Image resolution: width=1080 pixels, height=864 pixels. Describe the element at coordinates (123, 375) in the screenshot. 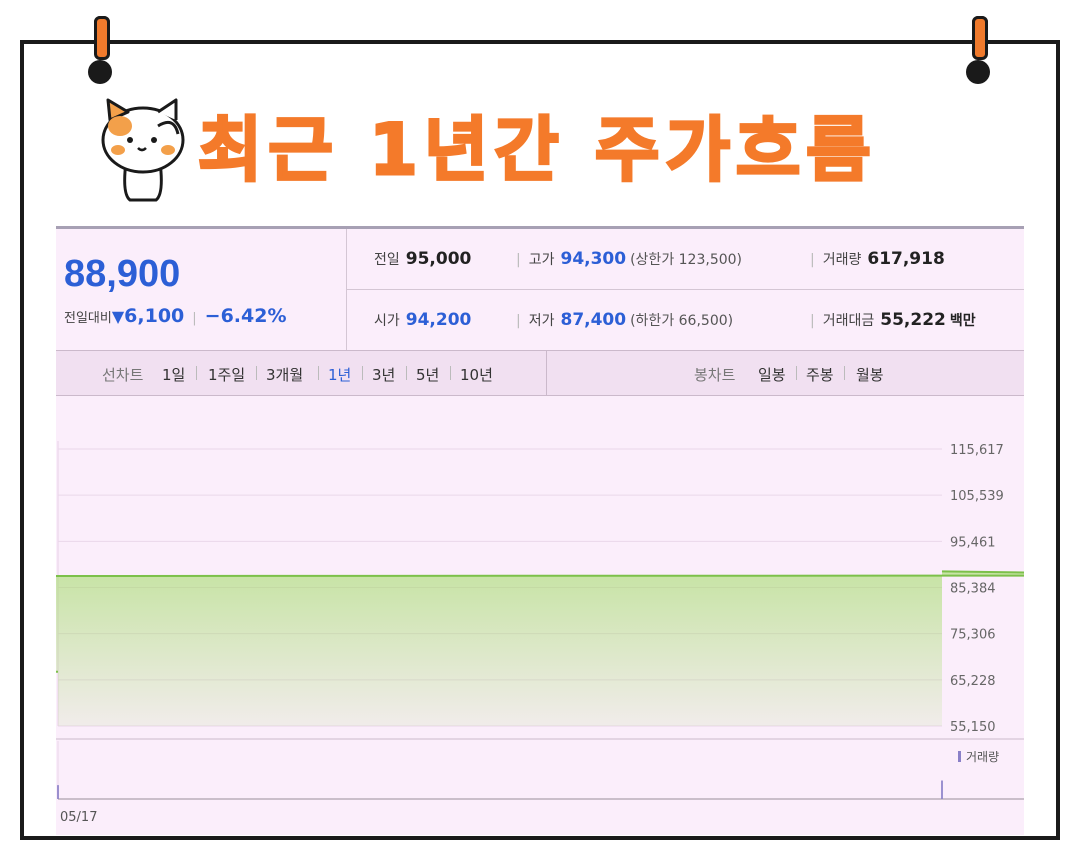

I see `line-chart-label: 선차트` at that location.